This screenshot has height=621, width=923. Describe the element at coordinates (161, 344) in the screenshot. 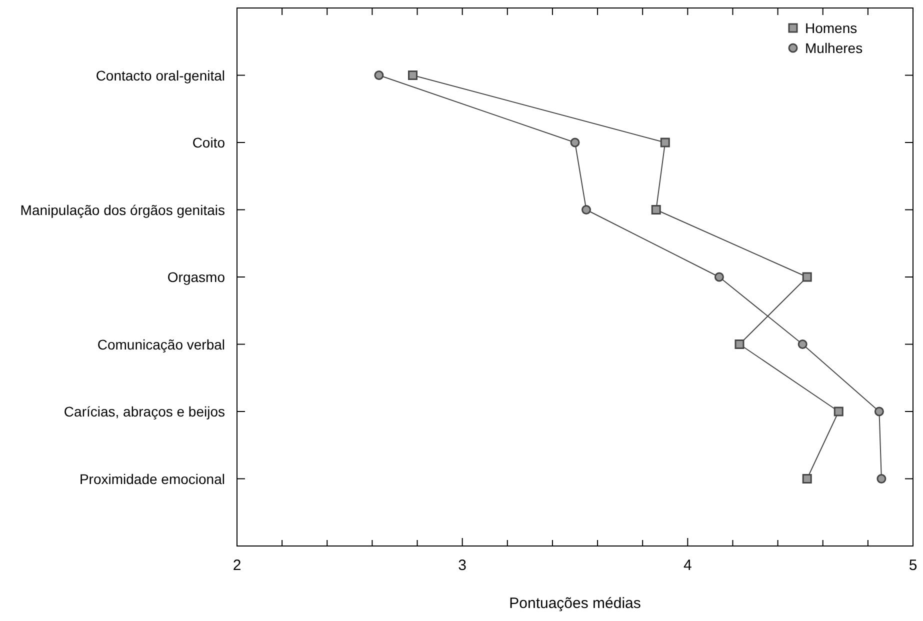

I see `y-tick-label: Comunicação verbal` at that location.